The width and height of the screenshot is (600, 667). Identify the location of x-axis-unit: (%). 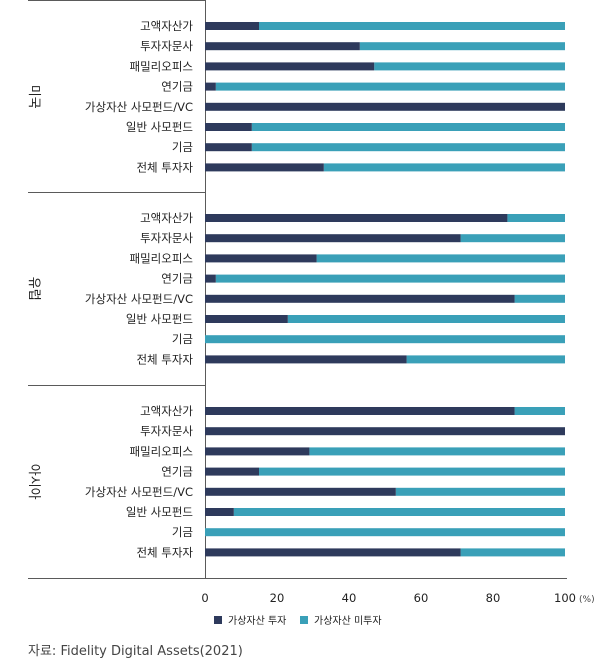
(587, 600).